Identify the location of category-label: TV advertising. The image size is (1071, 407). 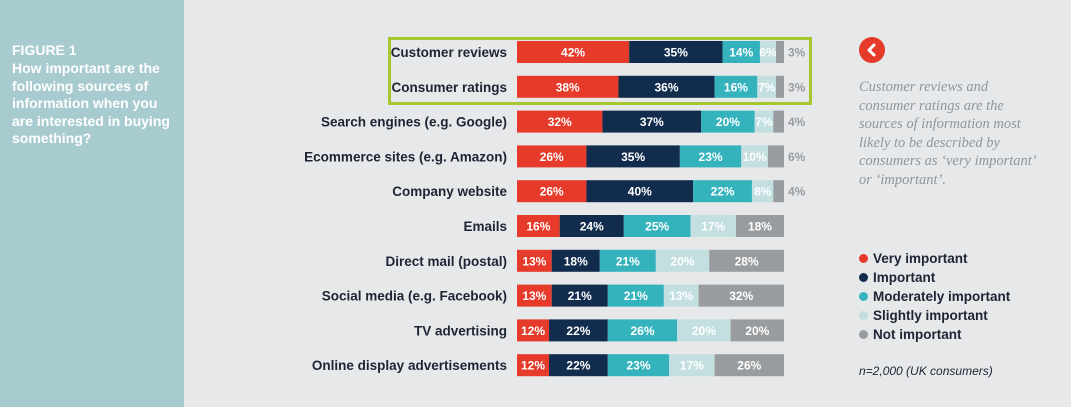
(460, 330).